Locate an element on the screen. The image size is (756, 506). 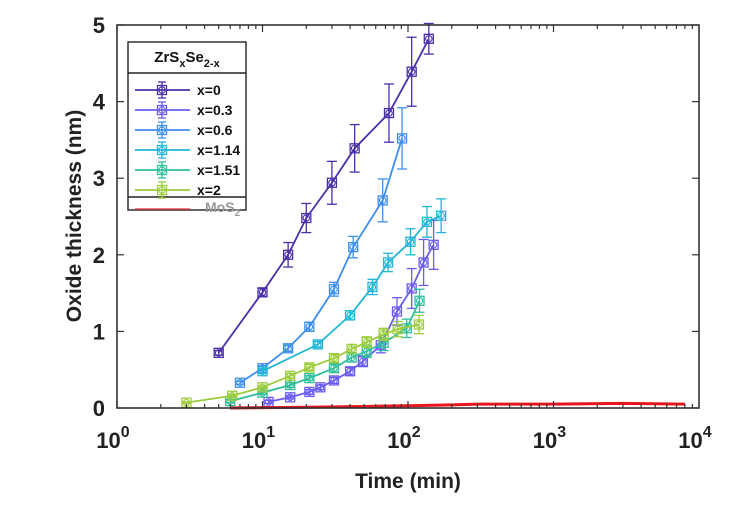
legend-label: x=0.6 is located at coordinates (215, 130).